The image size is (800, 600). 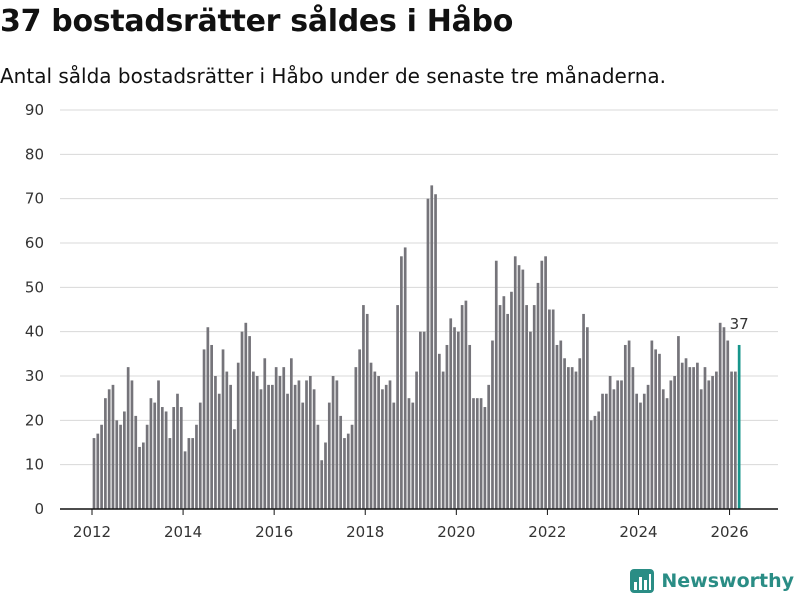 What do you see at coordinates (739, 324) in the screenshot?
I see `data-label-last: 37` at bounding box center [739, 324].